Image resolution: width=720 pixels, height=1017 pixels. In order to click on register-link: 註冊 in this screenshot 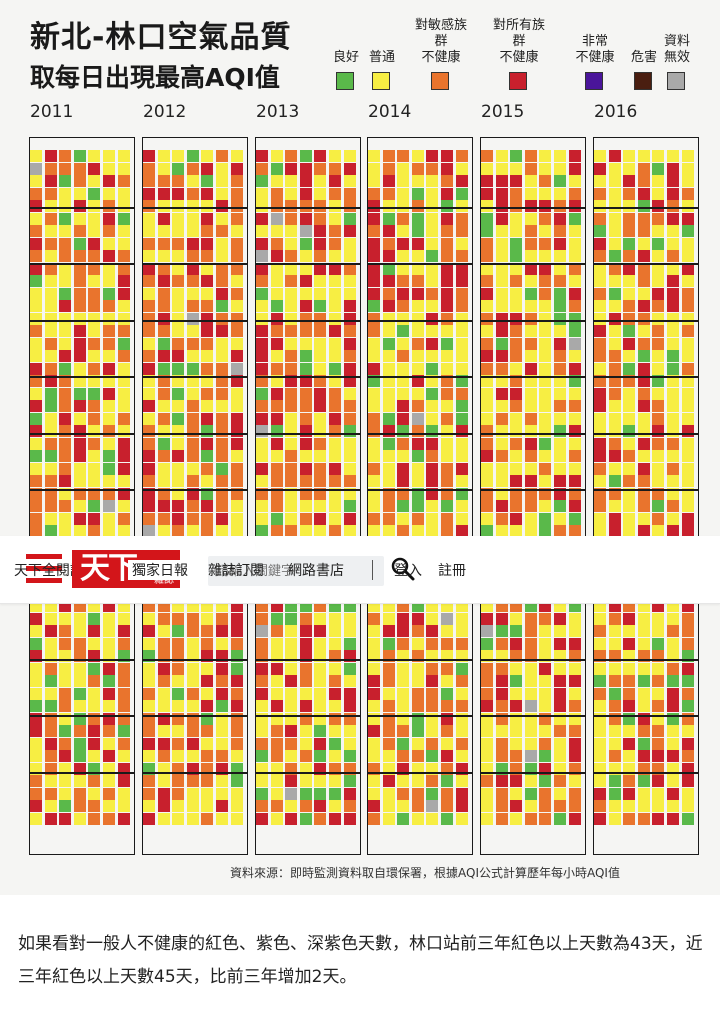, I will do `click(452, 571)`.